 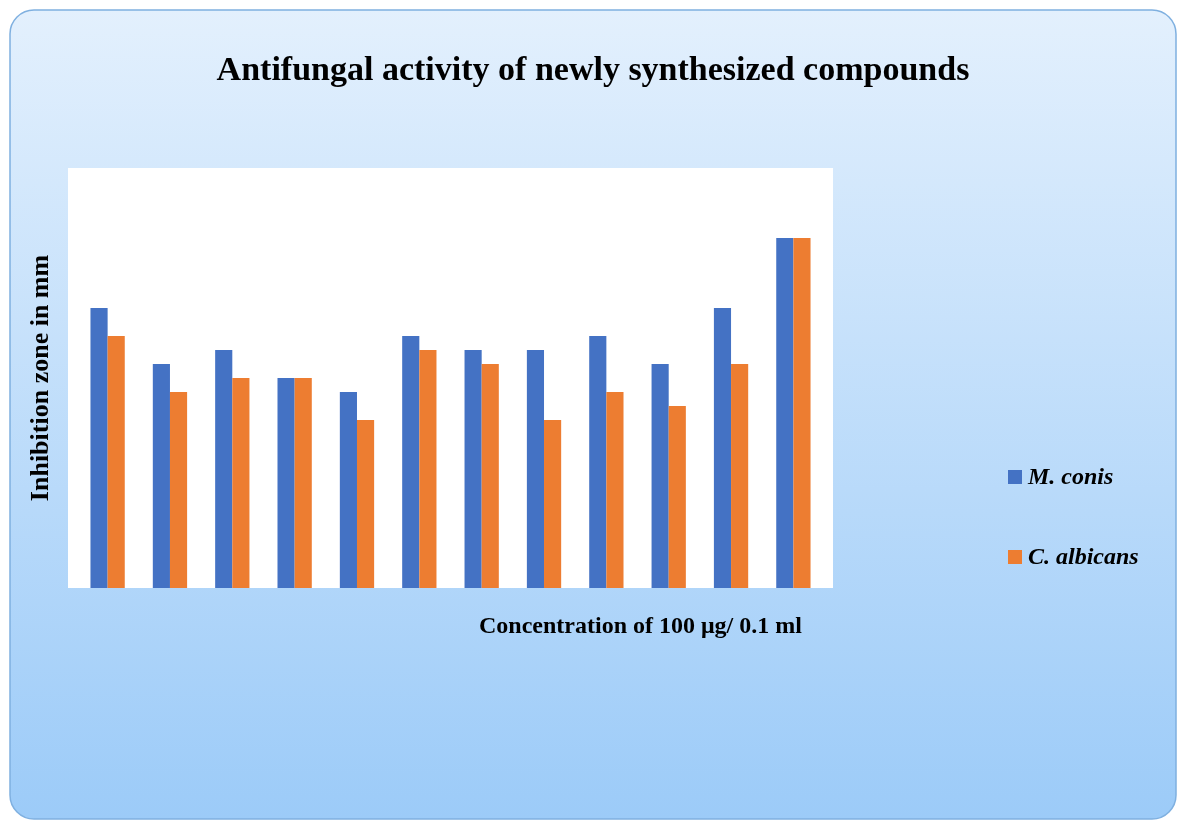 I want to click on y-axis-title: Inhibition zone in mm, so click(x=39, y=378).